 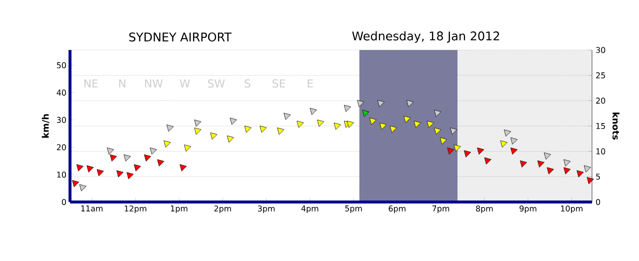 What do you see at coordinates (426, 37) in the screenshot?
I see `chart-subtitle: Wednesday, 18 Jan 2012` at bounding box center [426, 37].